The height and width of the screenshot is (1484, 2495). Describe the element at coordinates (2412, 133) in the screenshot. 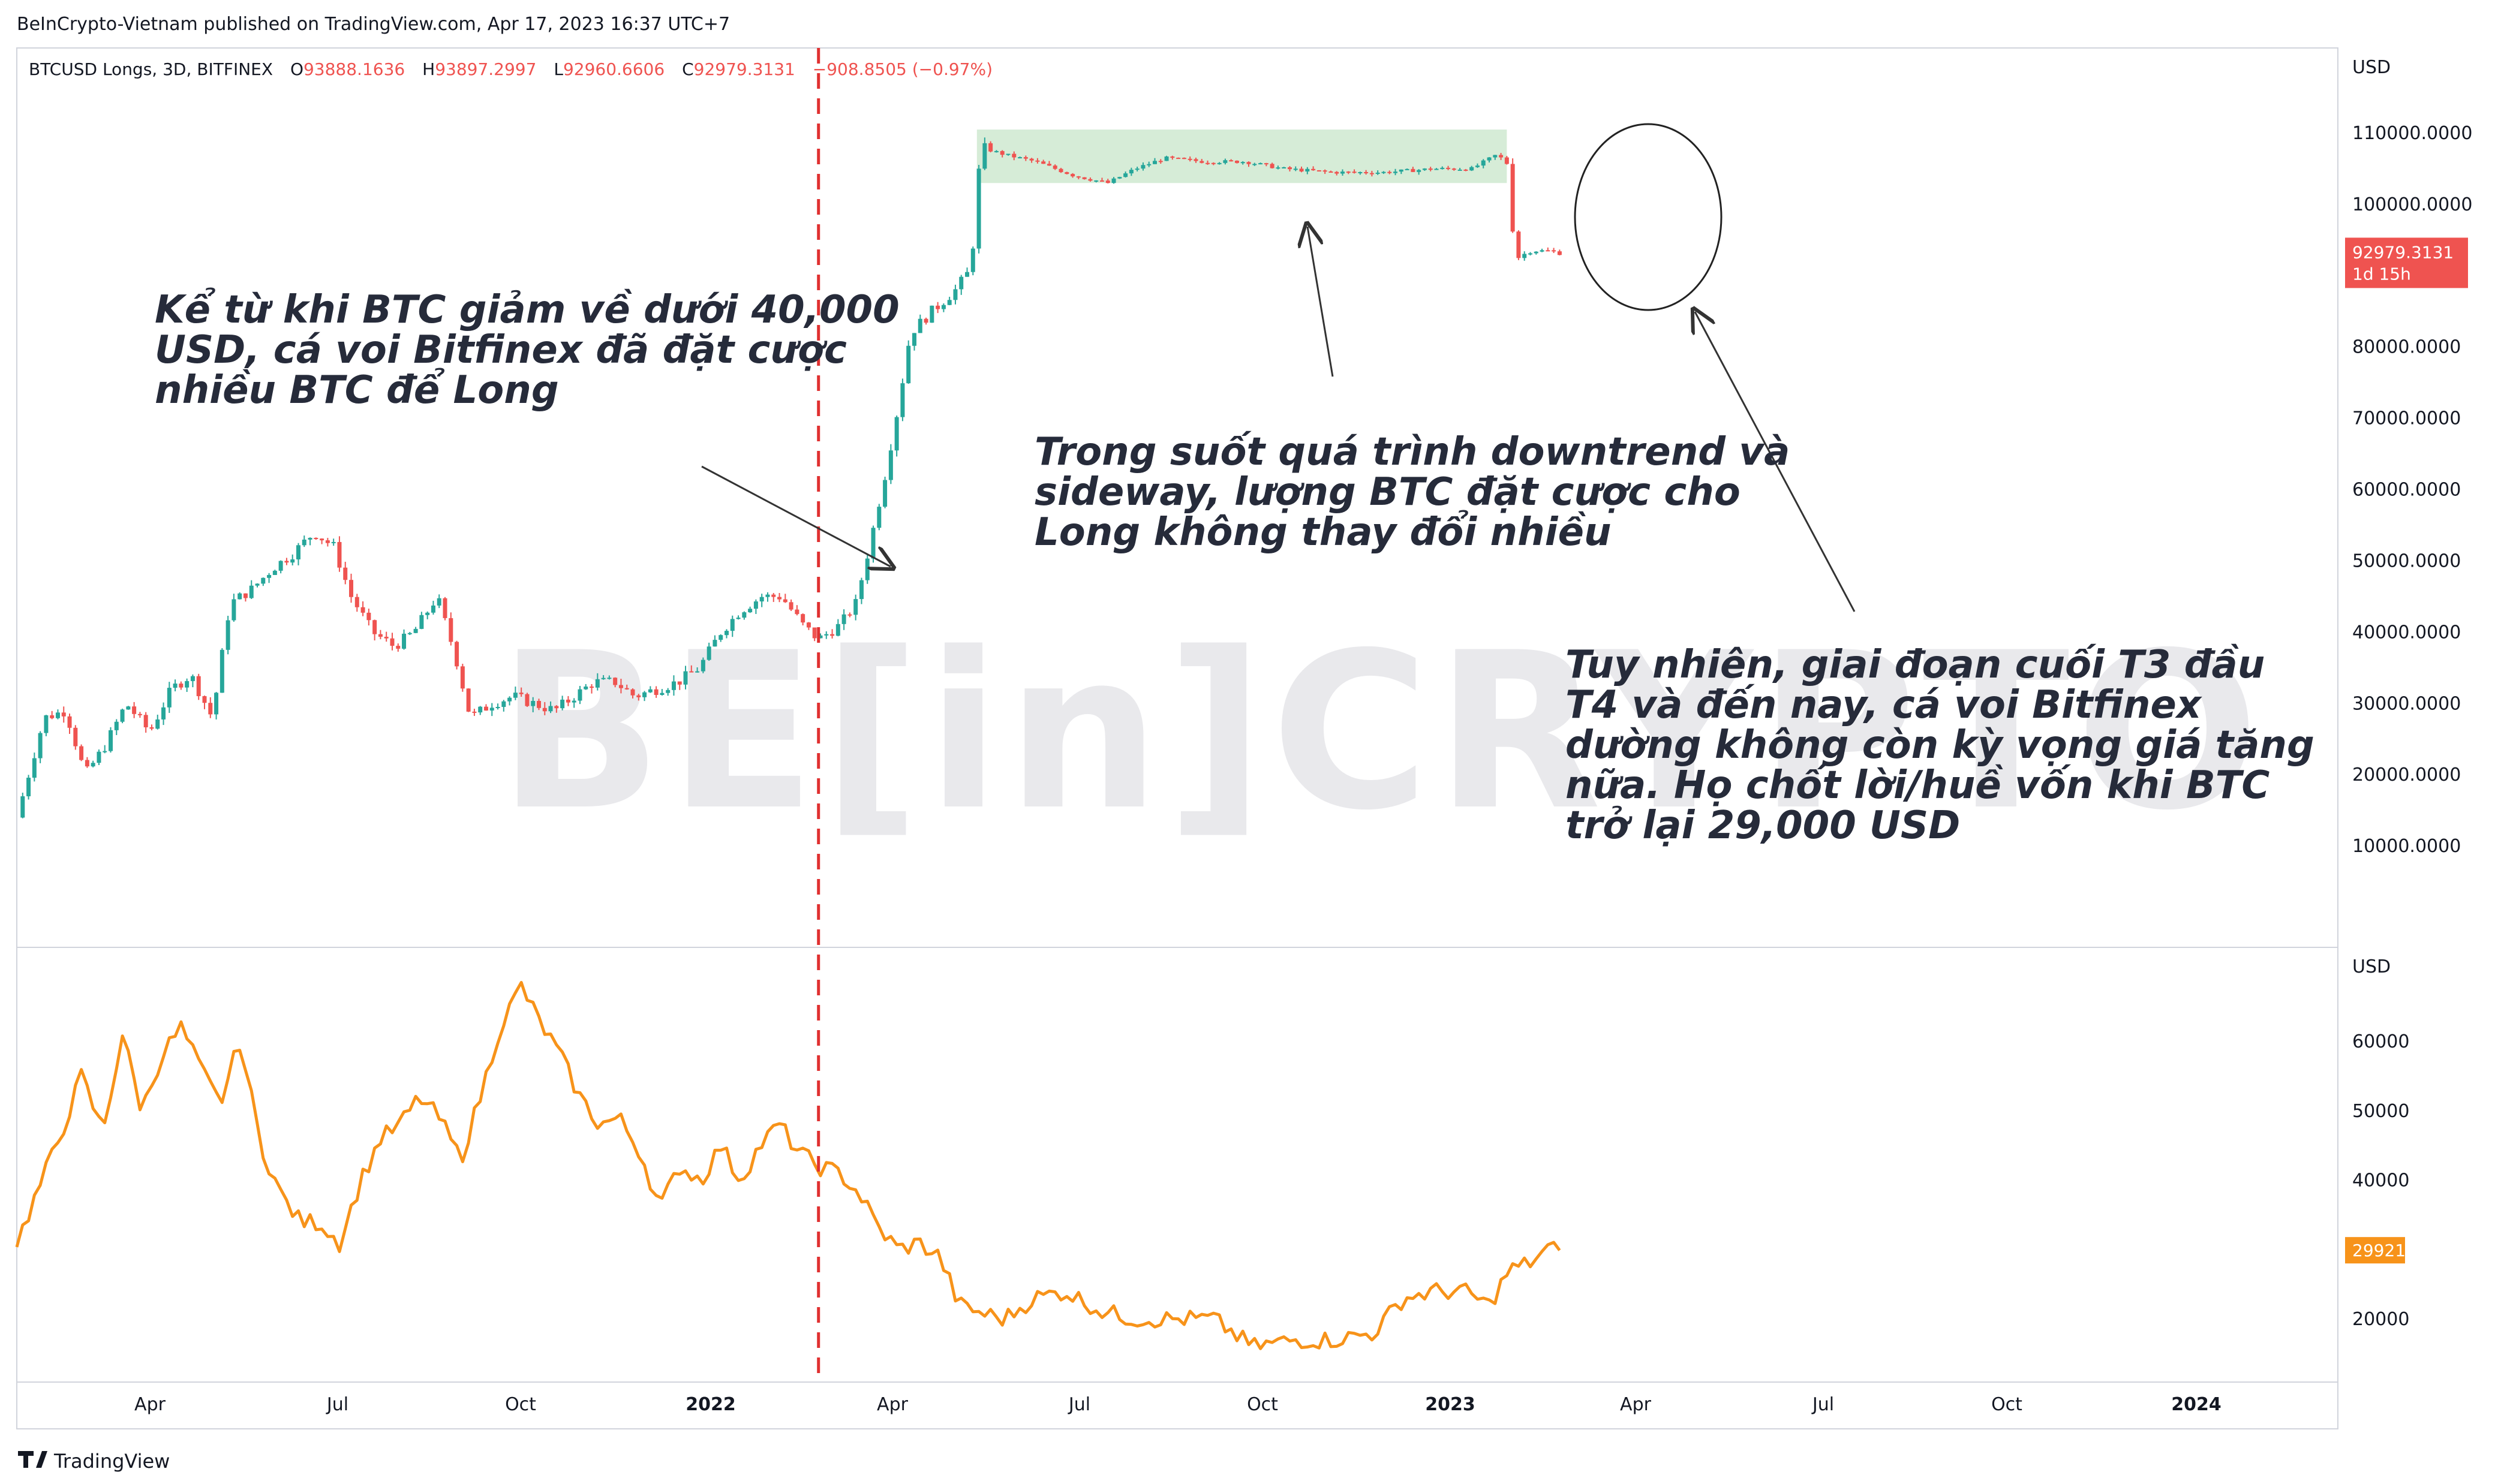

I see `upper-y-tick: 110000.0000` at that location.